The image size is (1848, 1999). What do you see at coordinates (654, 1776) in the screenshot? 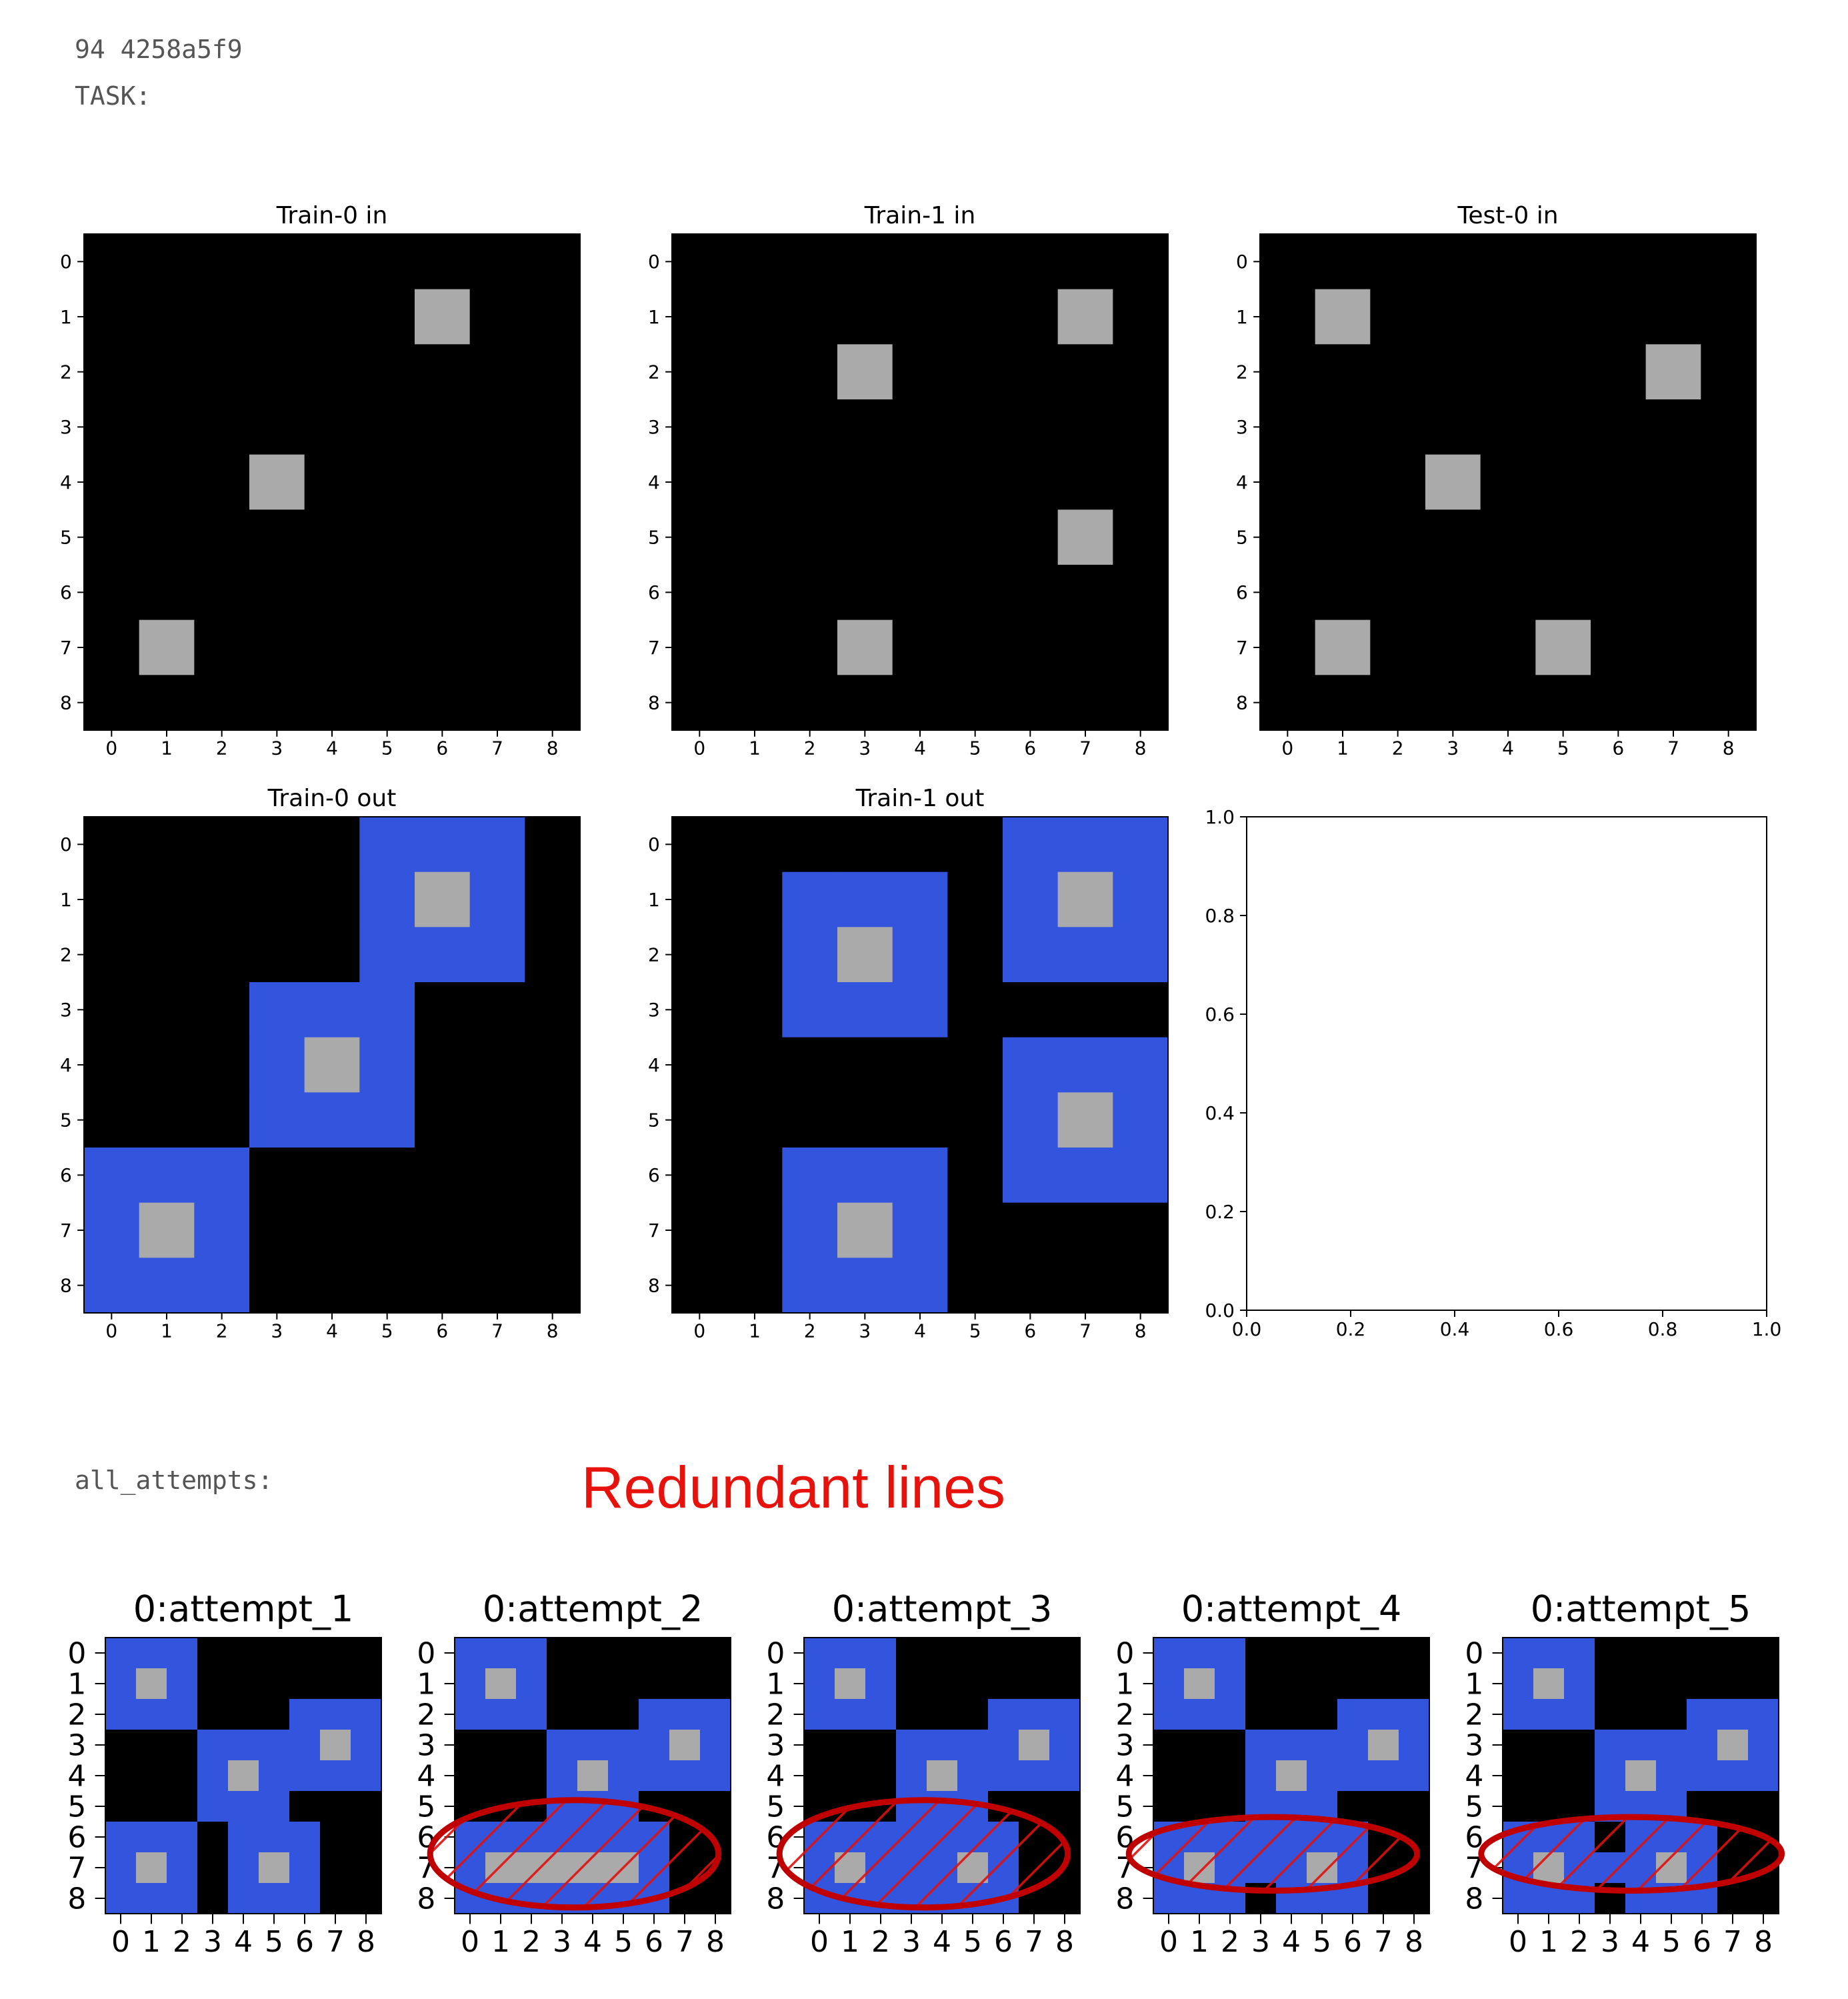
I see `cell-r4-c6` at bounding box center [654, 1776].